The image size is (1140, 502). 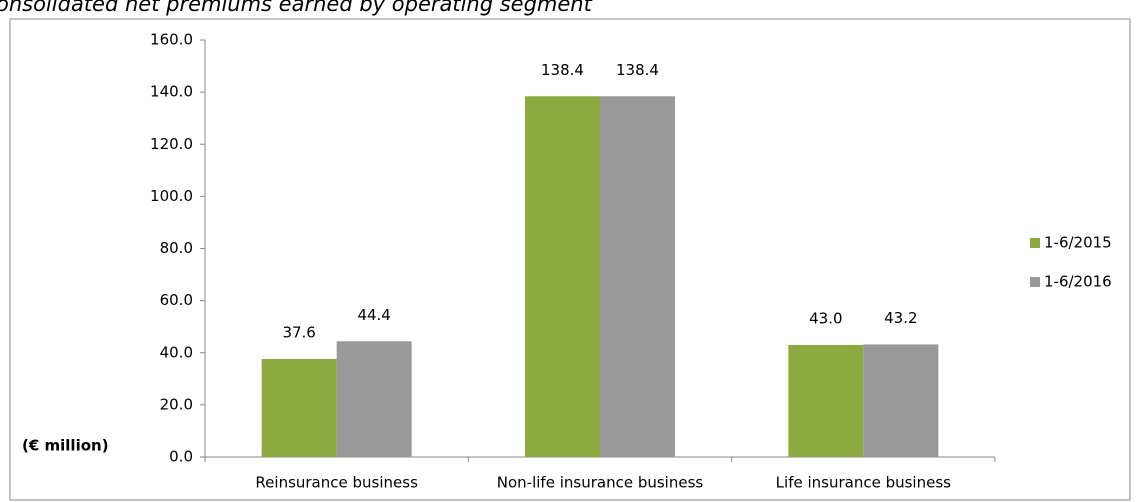 What do you see at coordinates (600, 483) in the screenshot?
I see `x-tick-label: Non-life insurance business` at bounding box center [600, 483].